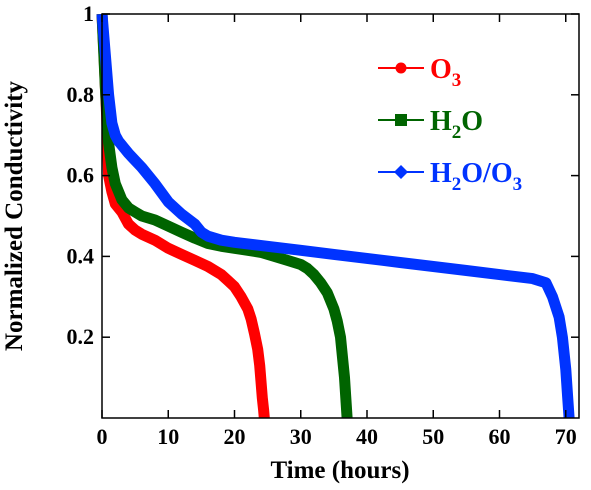 Image resolution: width=591 pixels, height=490 pixels. I want to click on legend-marker-circle, so click(401, 68).